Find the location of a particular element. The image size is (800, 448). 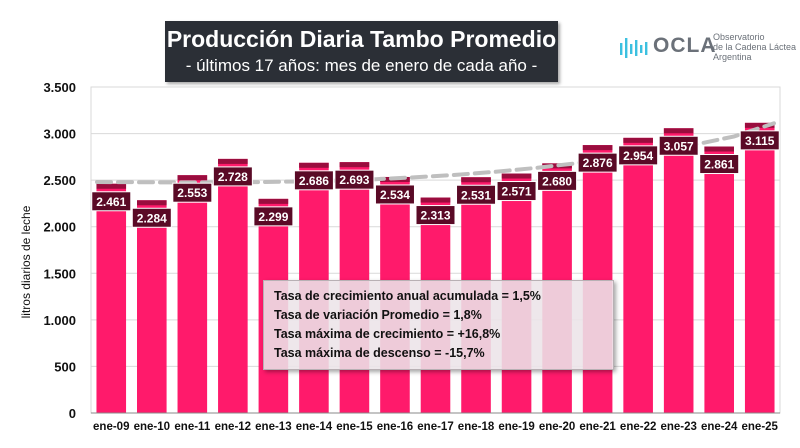

x-tick-label: ene-24 is located at coordinates (719, 427).